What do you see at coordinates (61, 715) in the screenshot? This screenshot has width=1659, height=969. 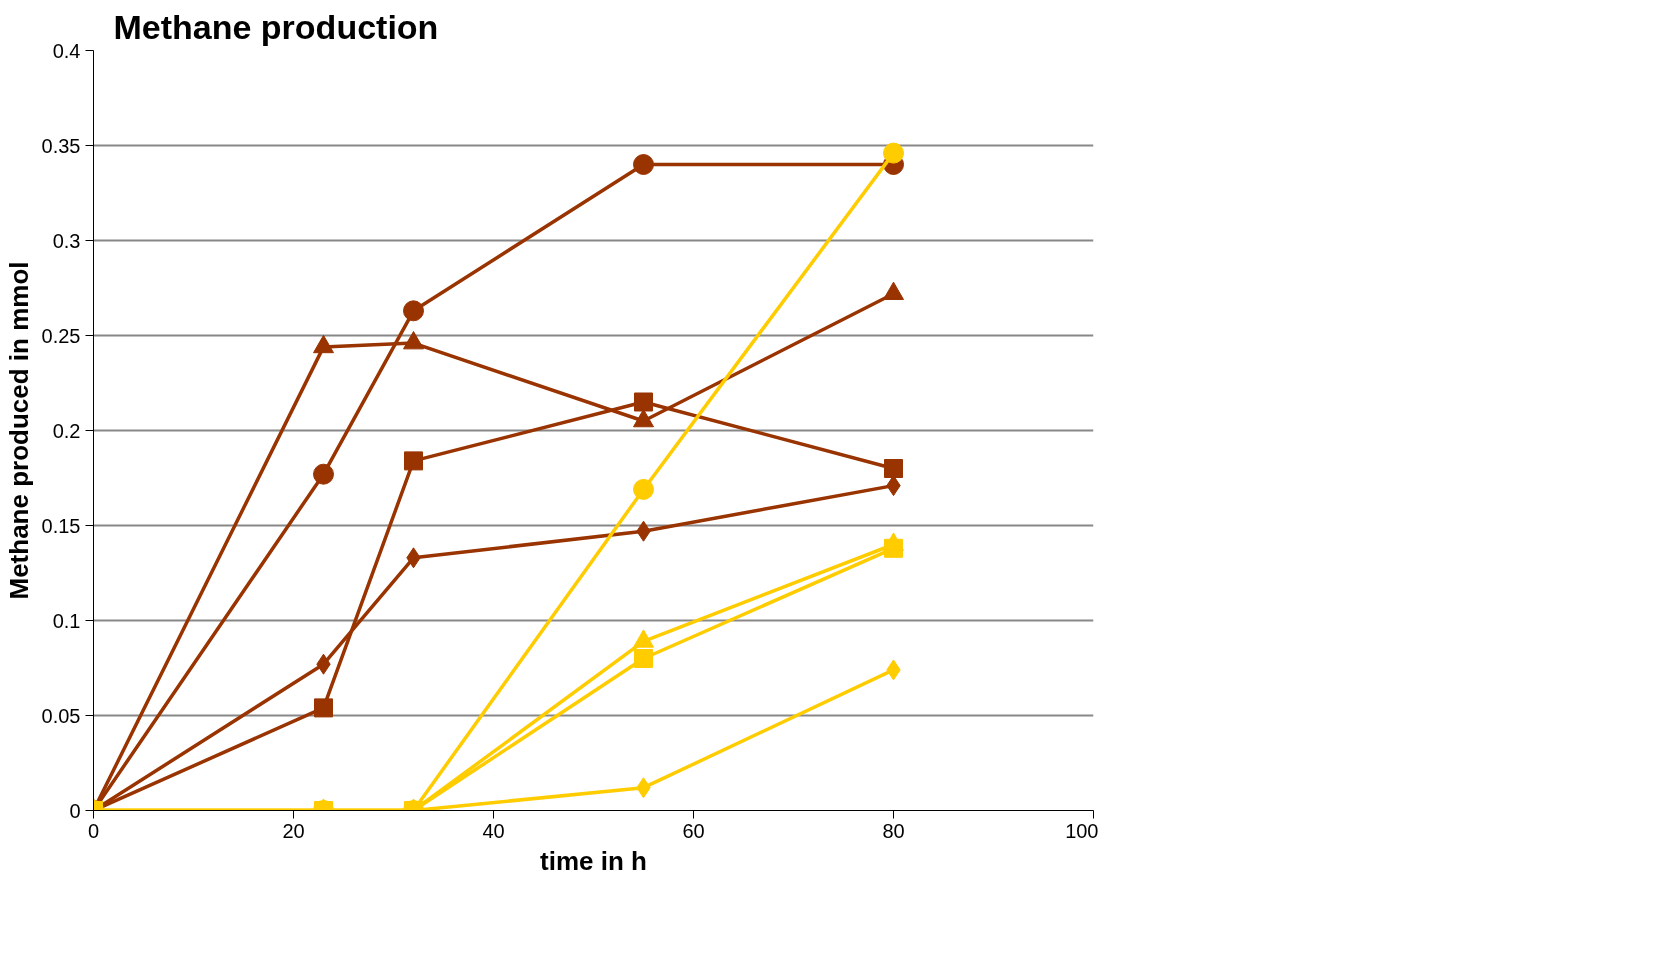 I see `y-tick-label: 0.05` at bounding box center [61, 715].